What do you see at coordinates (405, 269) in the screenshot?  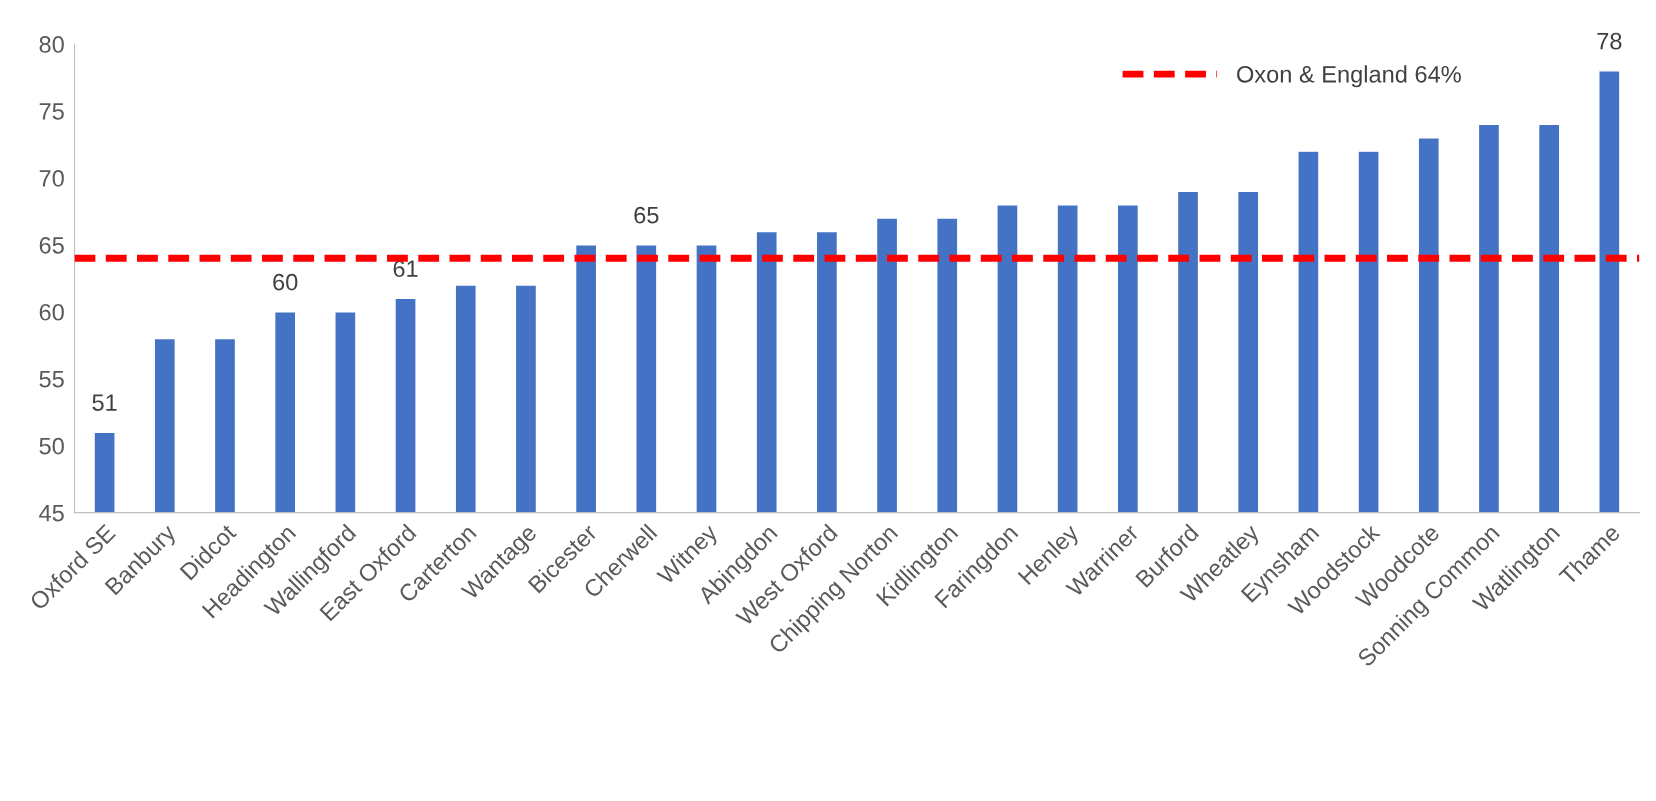 I see `data-label: 61` at bounding box center [405, 269].